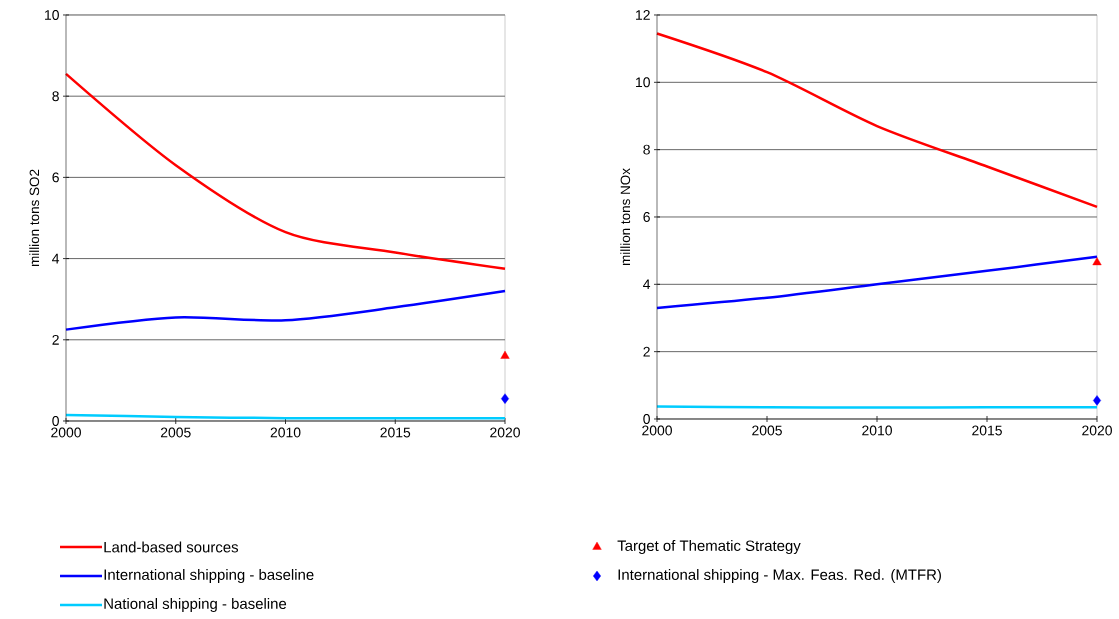 The height and width of the screenshot is (619, 1119). Describe the element at coordinates (779, 576) in the screenshot. I see `legend-label: International shipping - Max. Feas. Red. (MTFR)` at that location.